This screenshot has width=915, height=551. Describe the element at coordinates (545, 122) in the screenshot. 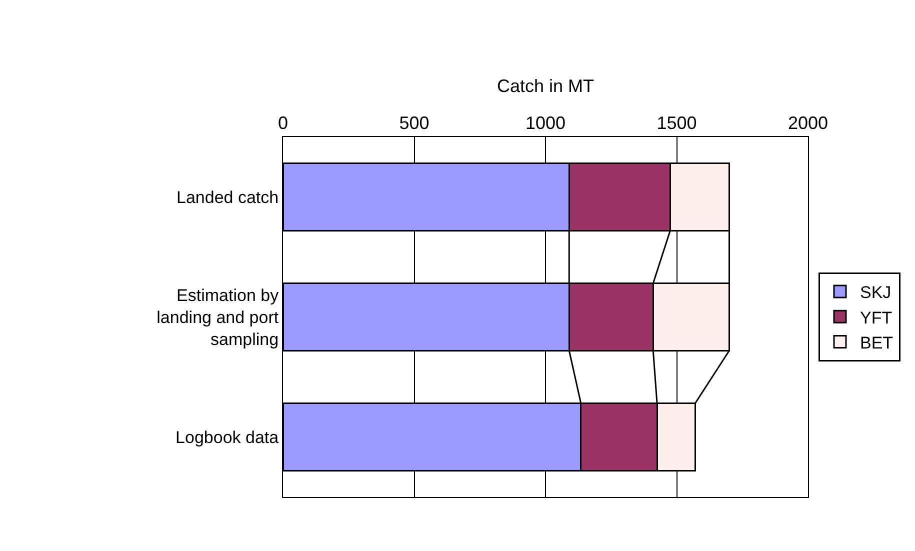

I see `x-tick-label: 1000` at that location.